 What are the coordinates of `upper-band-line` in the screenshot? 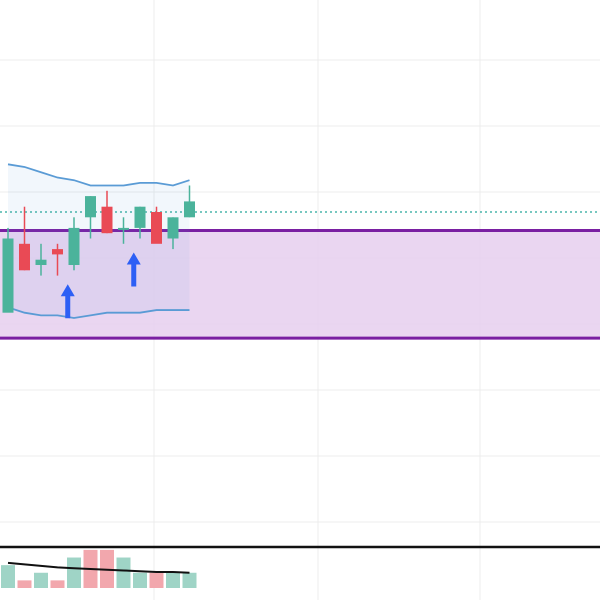 It's located at (98, 175).